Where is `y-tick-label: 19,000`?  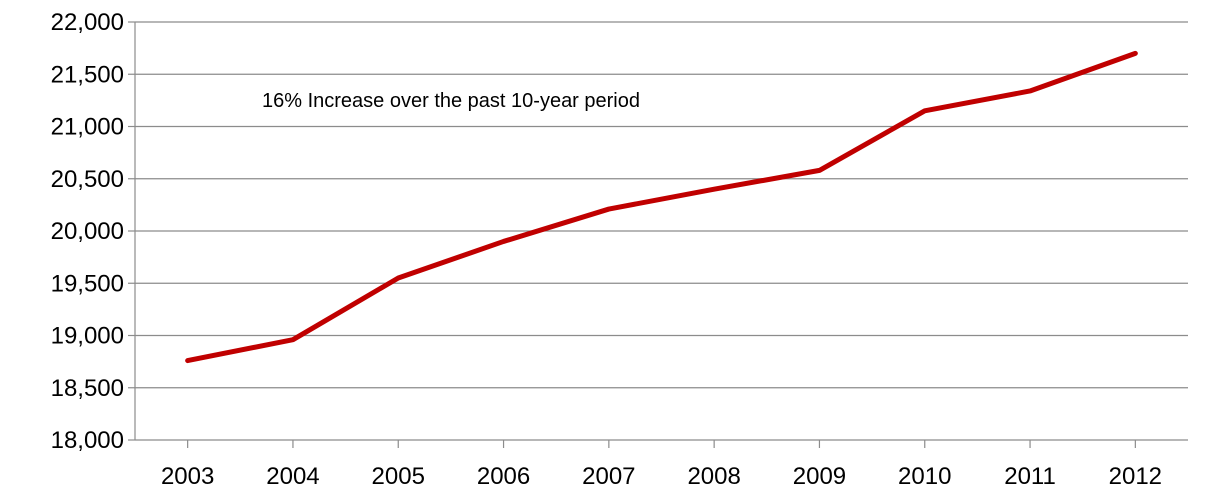 y-tick-label: 19,000 is located at coordinates (87, 336).